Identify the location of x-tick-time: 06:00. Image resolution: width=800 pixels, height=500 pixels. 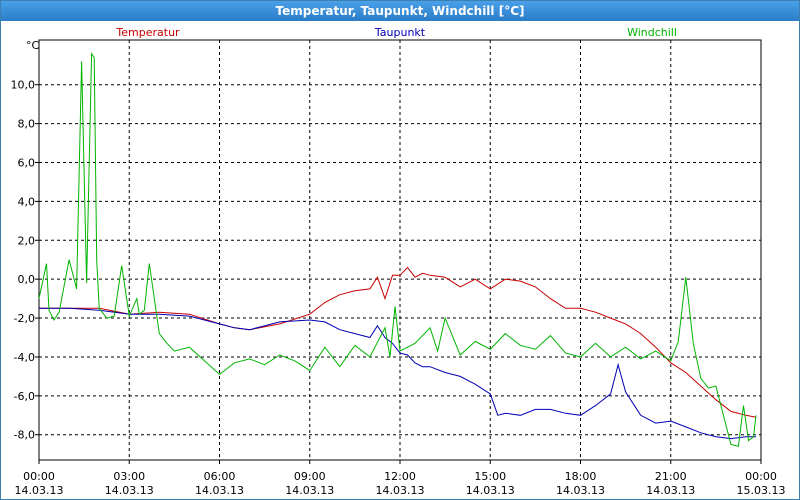
(220, 476).